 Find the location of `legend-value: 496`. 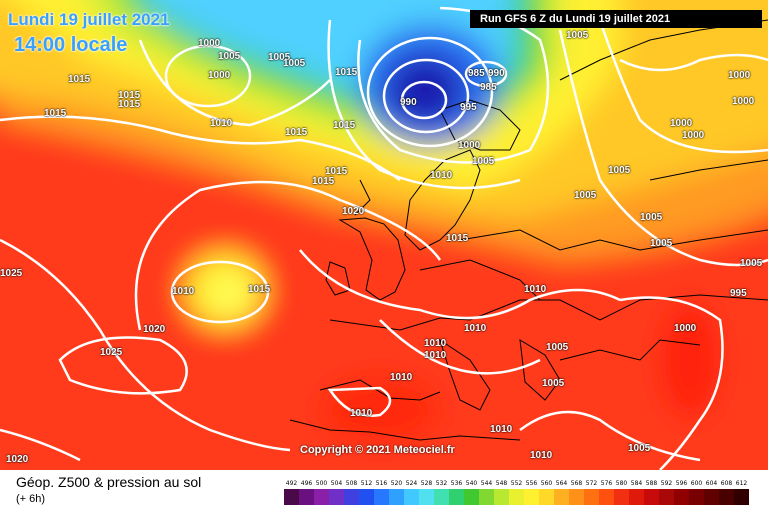

legend-value: 496 is located at coordinates (306, 483).